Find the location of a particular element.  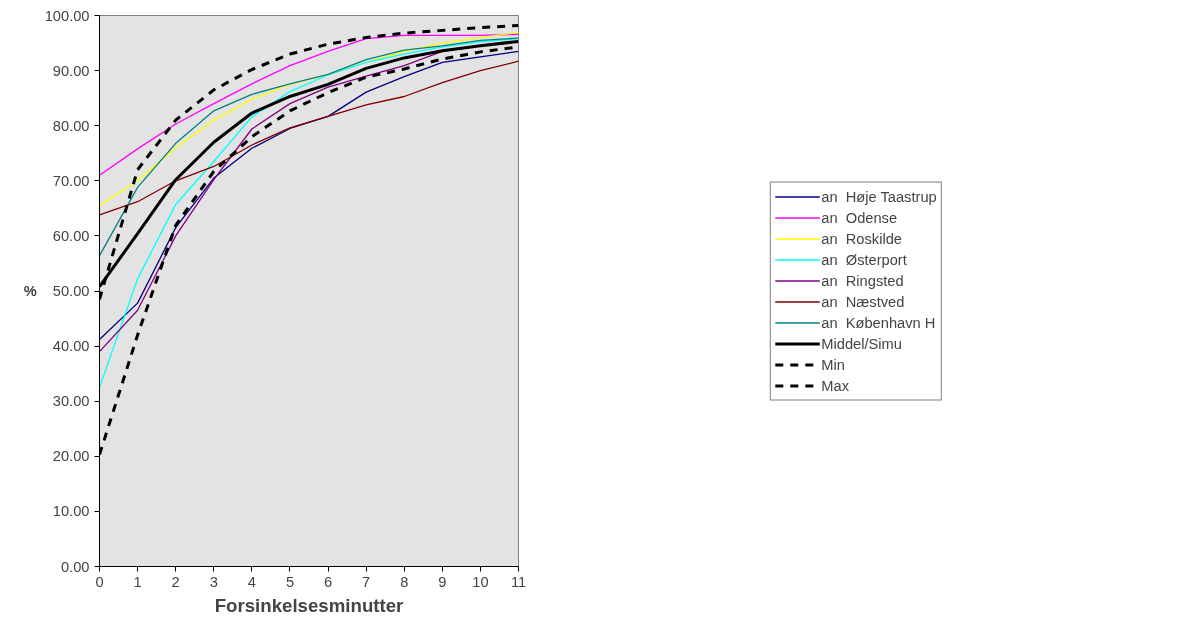

x-tick-label: 9 is located at coordinates (442, 581).